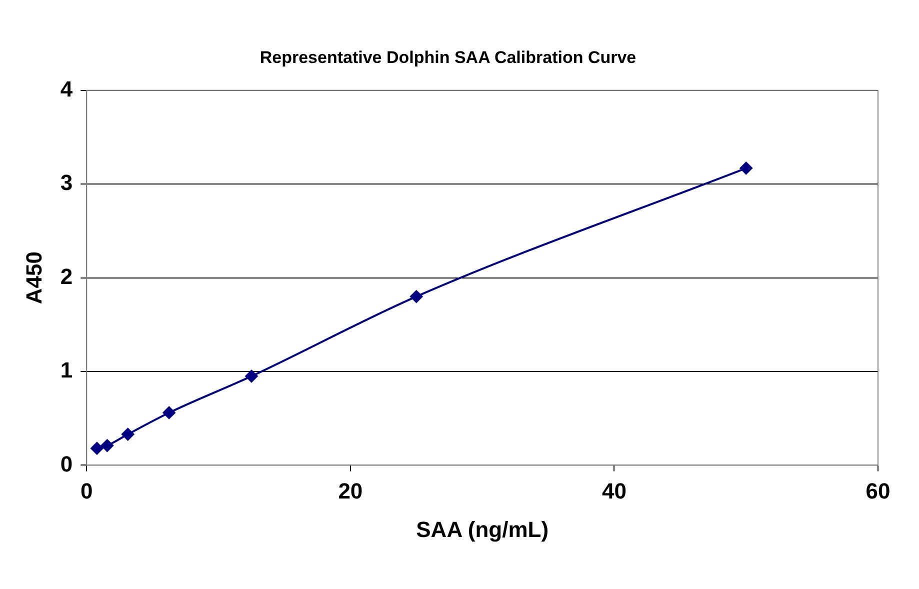 Image resolution: width=919 pixels, height=589 pixels. Describe the element at coordinates (878, 491) in the screenshot. I see `x-tick-label: 60` at that location.